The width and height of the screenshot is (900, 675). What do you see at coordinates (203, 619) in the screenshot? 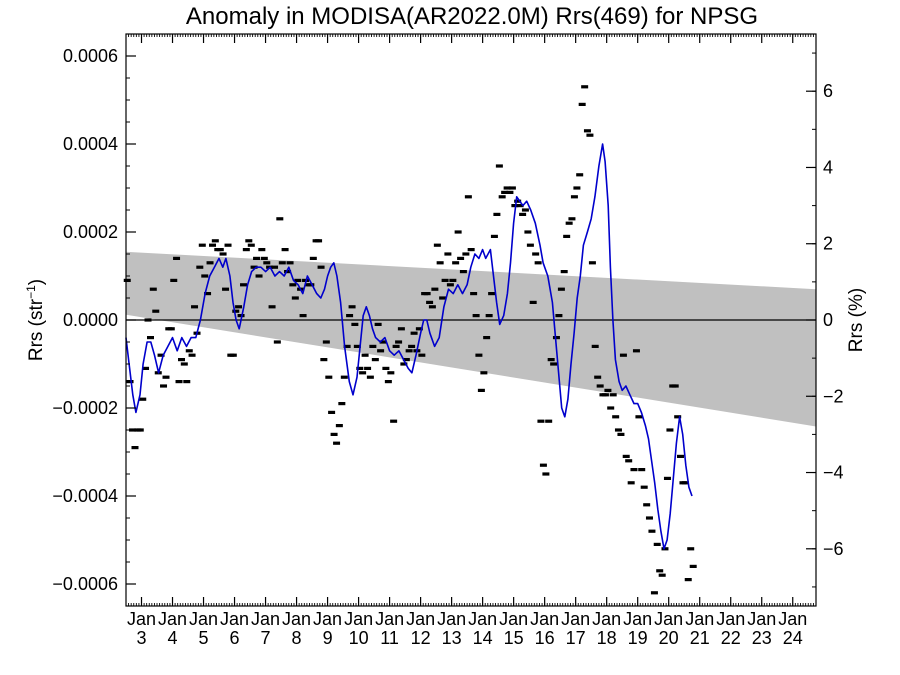
I see `x-tick-month-2: Jan` at bounding box center [203, 619].